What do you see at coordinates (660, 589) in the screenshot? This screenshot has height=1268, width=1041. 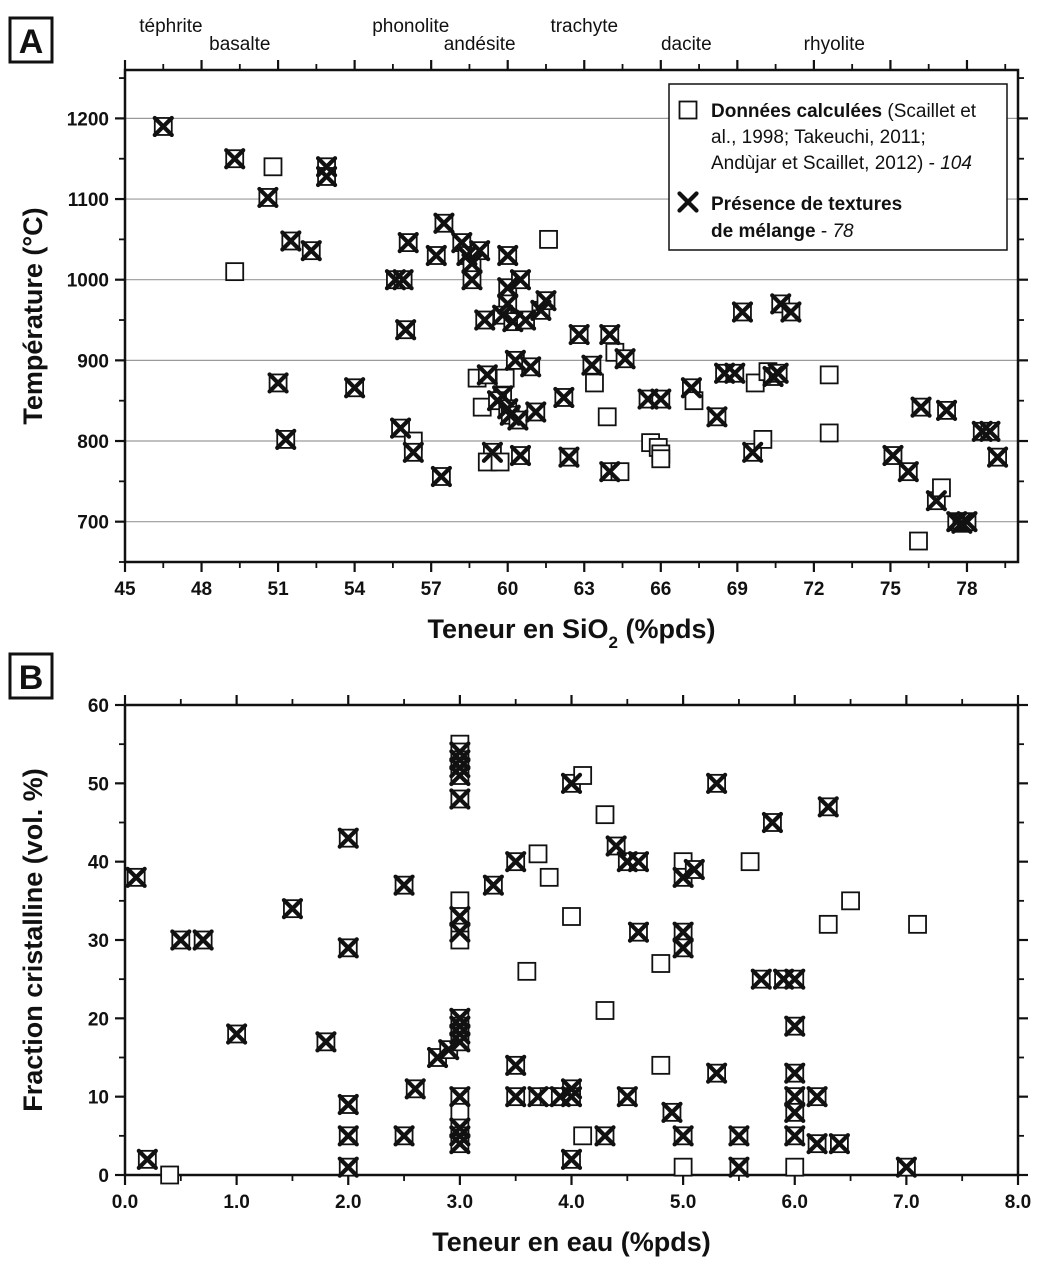 I see `x-tick-label: 66` at bounding box center [660, 589].